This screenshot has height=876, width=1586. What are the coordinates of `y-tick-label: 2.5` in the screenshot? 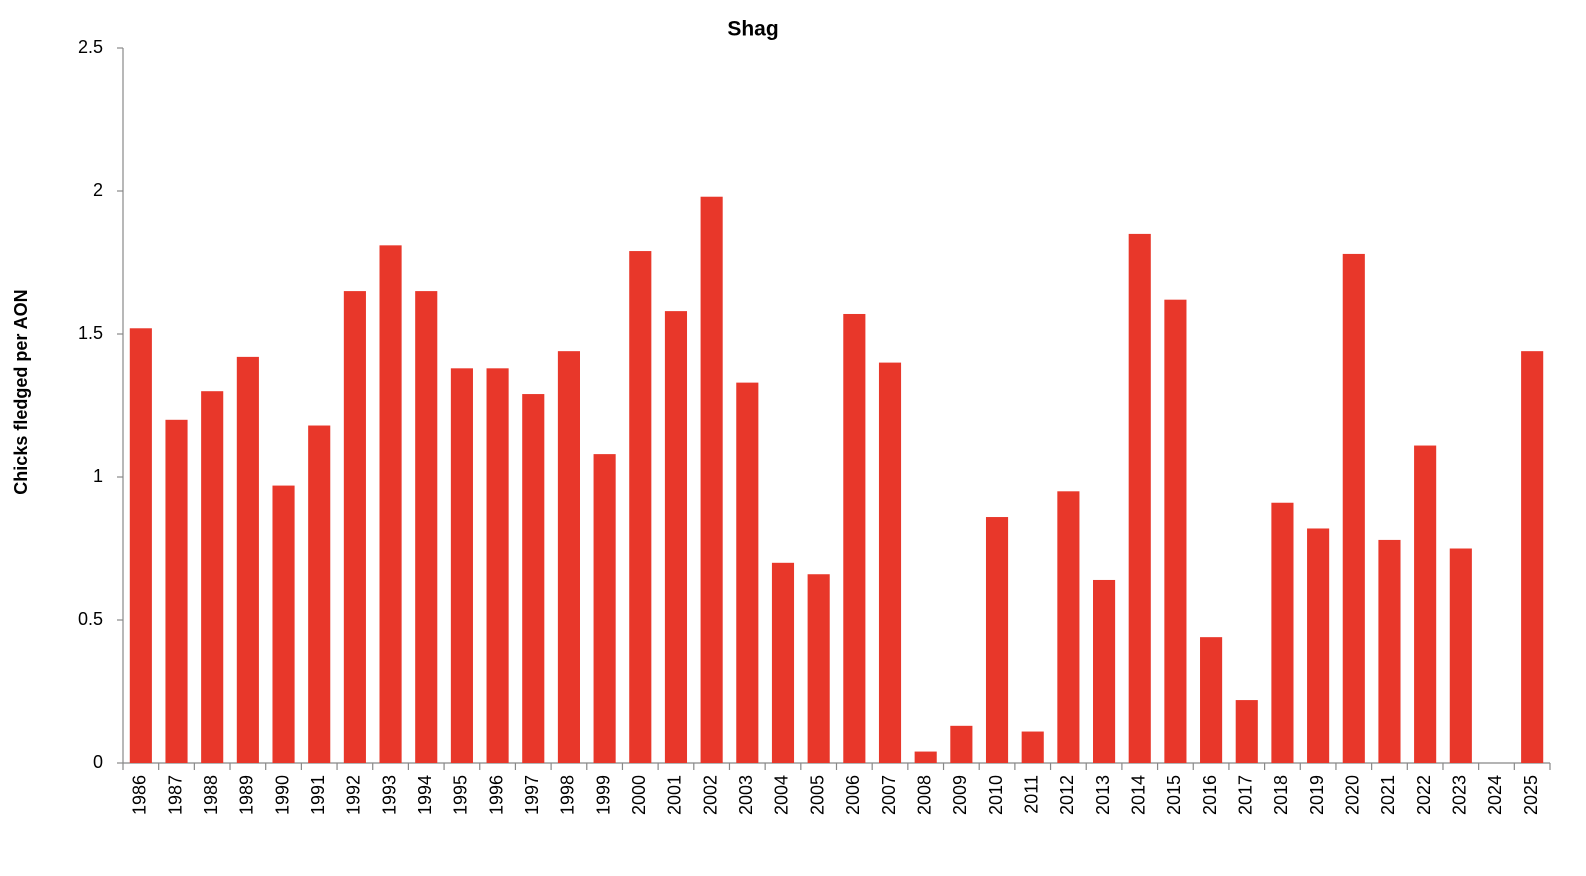 It's located at (90, 47).